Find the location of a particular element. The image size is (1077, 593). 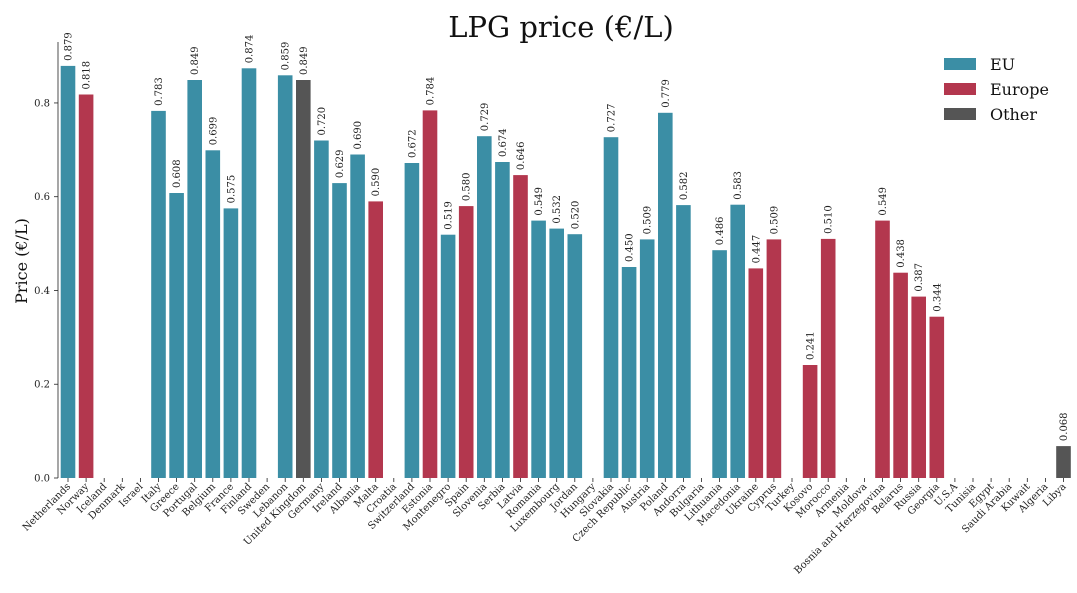

bar-switzerland is located at coordinates (412, 320).